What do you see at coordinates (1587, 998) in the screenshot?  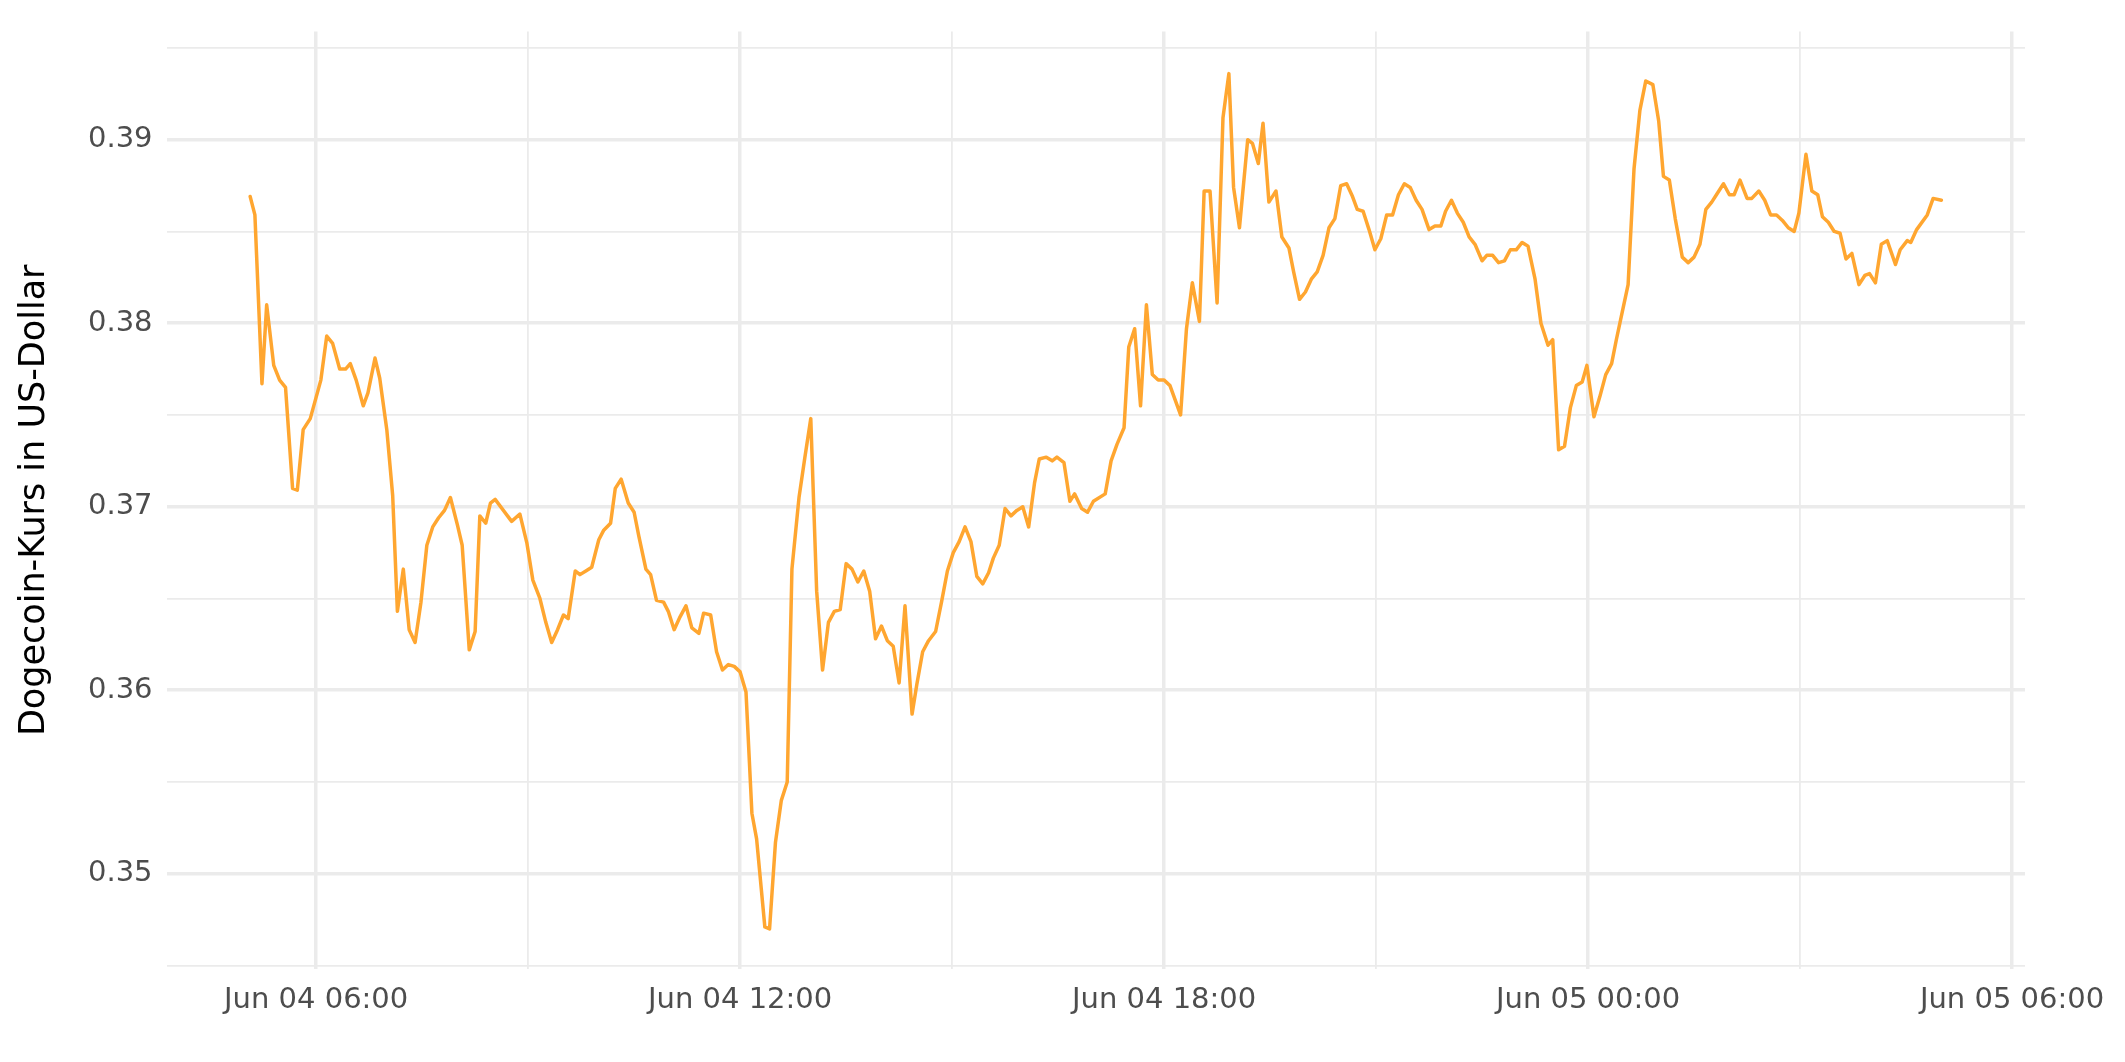 I see `x-tick-label: Jun 05 00:00` at bounding box center [1587, 998].